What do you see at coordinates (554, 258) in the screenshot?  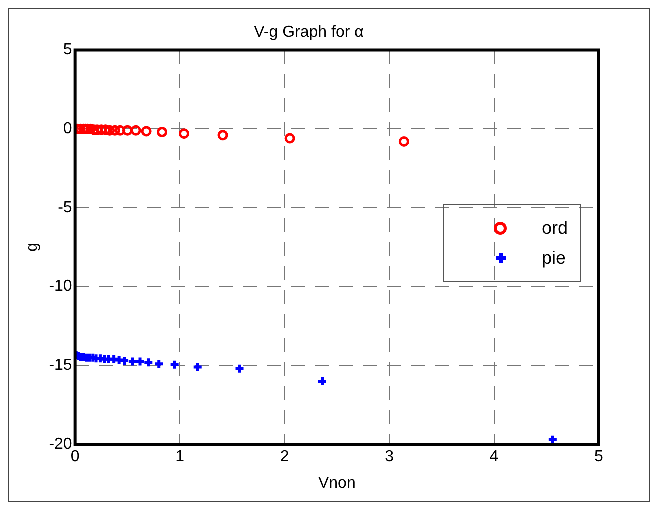 I see `legend-label: pie` at bounding box center [554, 258].